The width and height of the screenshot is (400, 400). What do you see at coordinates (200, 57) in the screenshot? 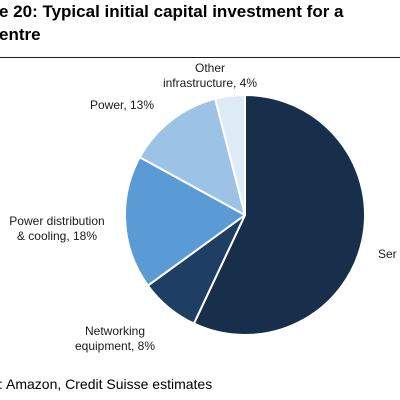
I see `title-divider` at bounding box center [200, 57].